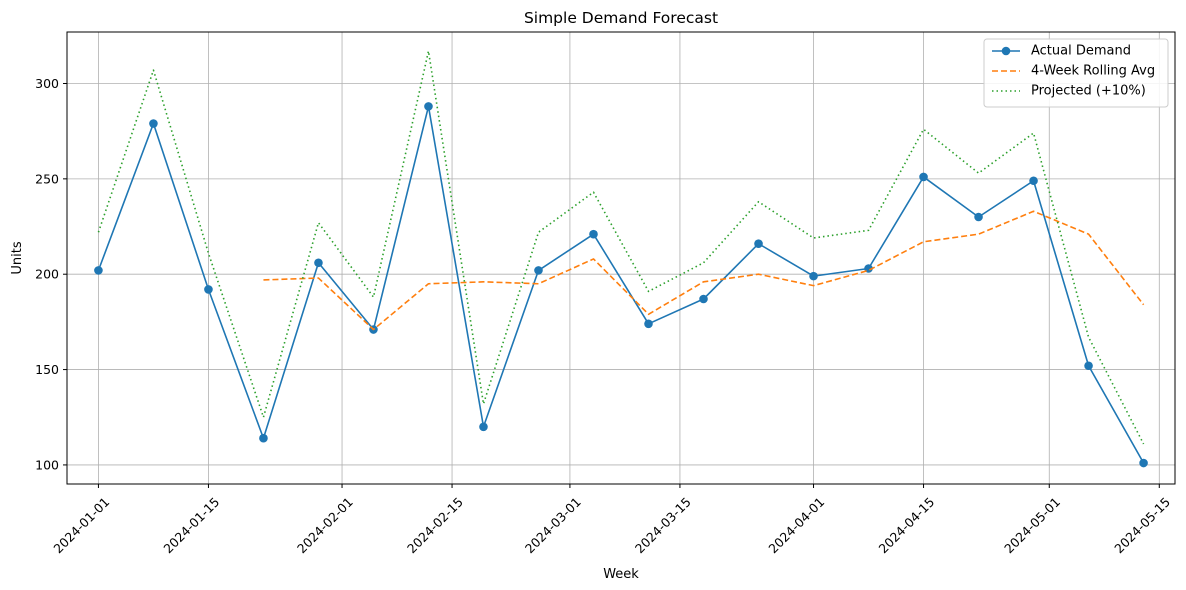 Image resolution: width=1186 pixels, height=590 pixels. Describe the element at coordinates (435, 525) in the screenshot. I see `x-tick-label: 2024-02-15` at that location.